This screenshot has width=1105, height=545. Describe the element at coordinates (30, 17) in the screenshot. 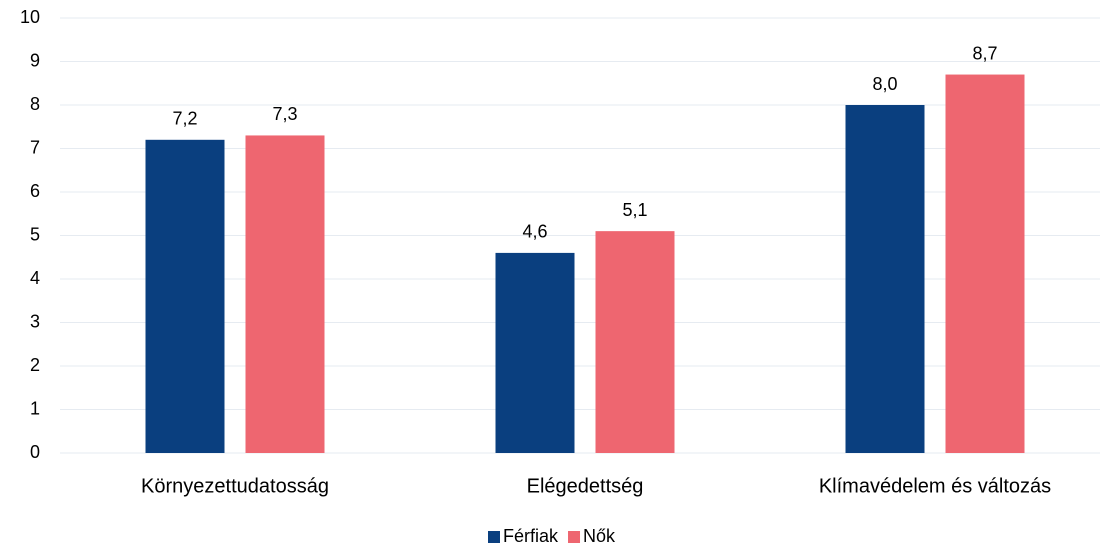

I see `y-tick-label: 10` at that location.